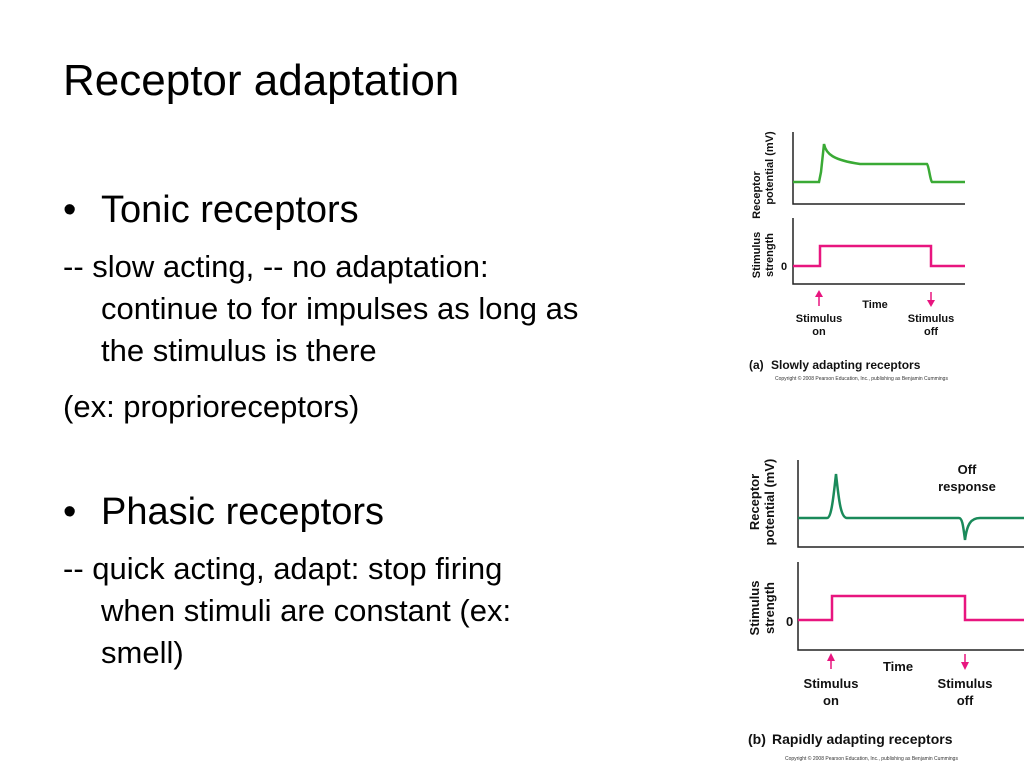 This screenshot has width=1024, height=768. Describe the element at coordinates (770, 168) in the screenshot. I see `fig-a-ylabel-top-2: potential (mV)` at that location.